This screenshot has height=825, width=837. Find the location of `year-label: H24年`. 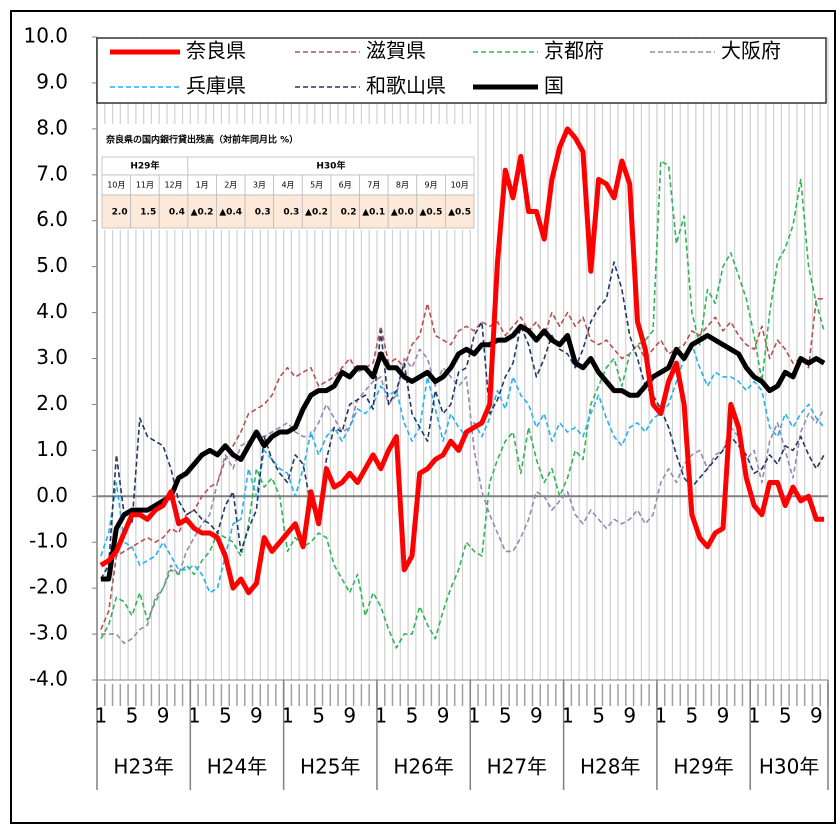

year-label: H24年 is located at coordinates (237, 767).